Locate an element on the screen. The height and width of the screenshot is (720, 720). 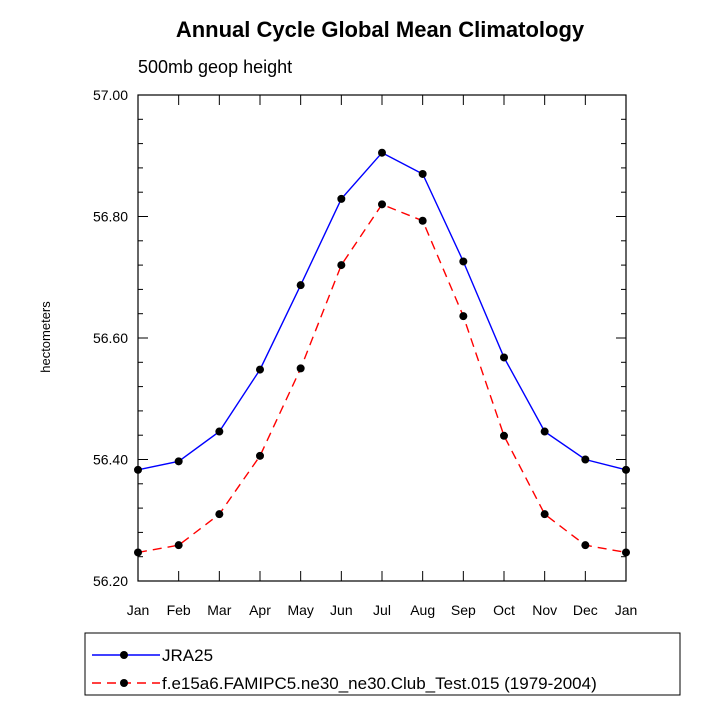
chart-subtitle: 500mb geop height is located at coordinates (215, 67).